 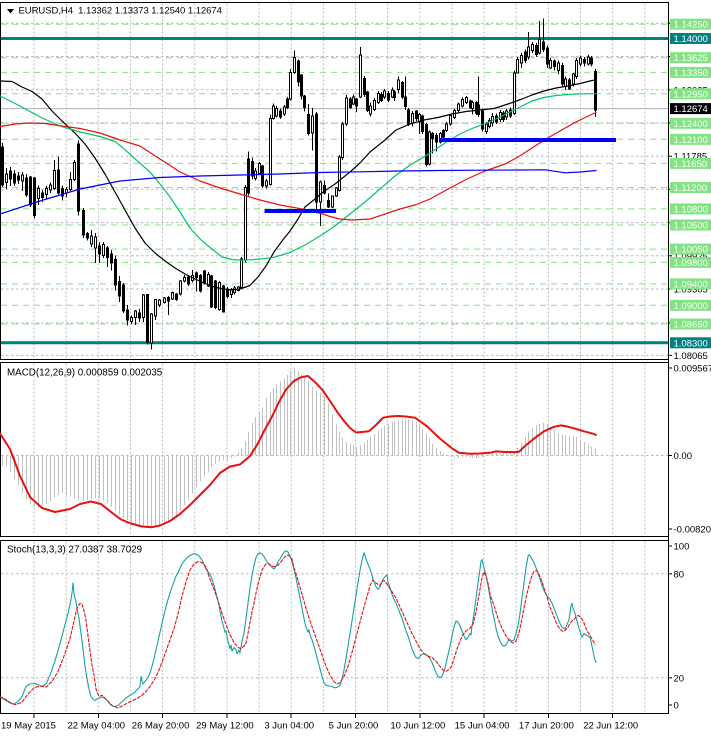 What do you see at coordinates (74, 550) in the screenshot?
I see `svg-text: Stoch(13,3,3) 27.0387 38.7029` at bounding box center [74, 550].